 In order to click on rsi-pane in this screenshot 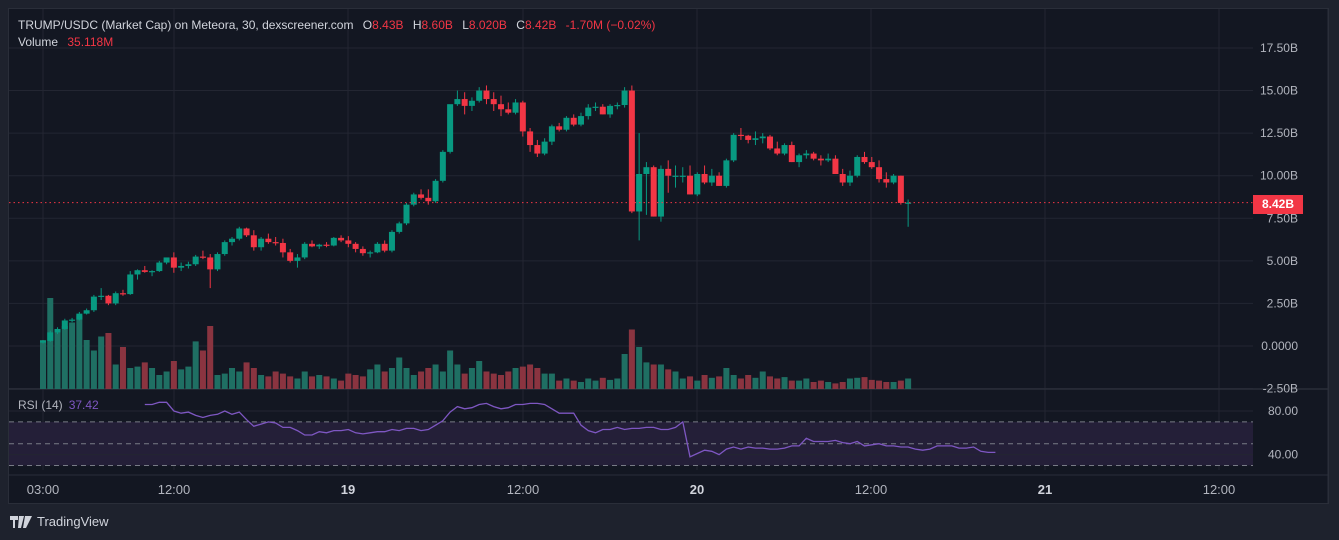, I will do `click(631, 438)`.